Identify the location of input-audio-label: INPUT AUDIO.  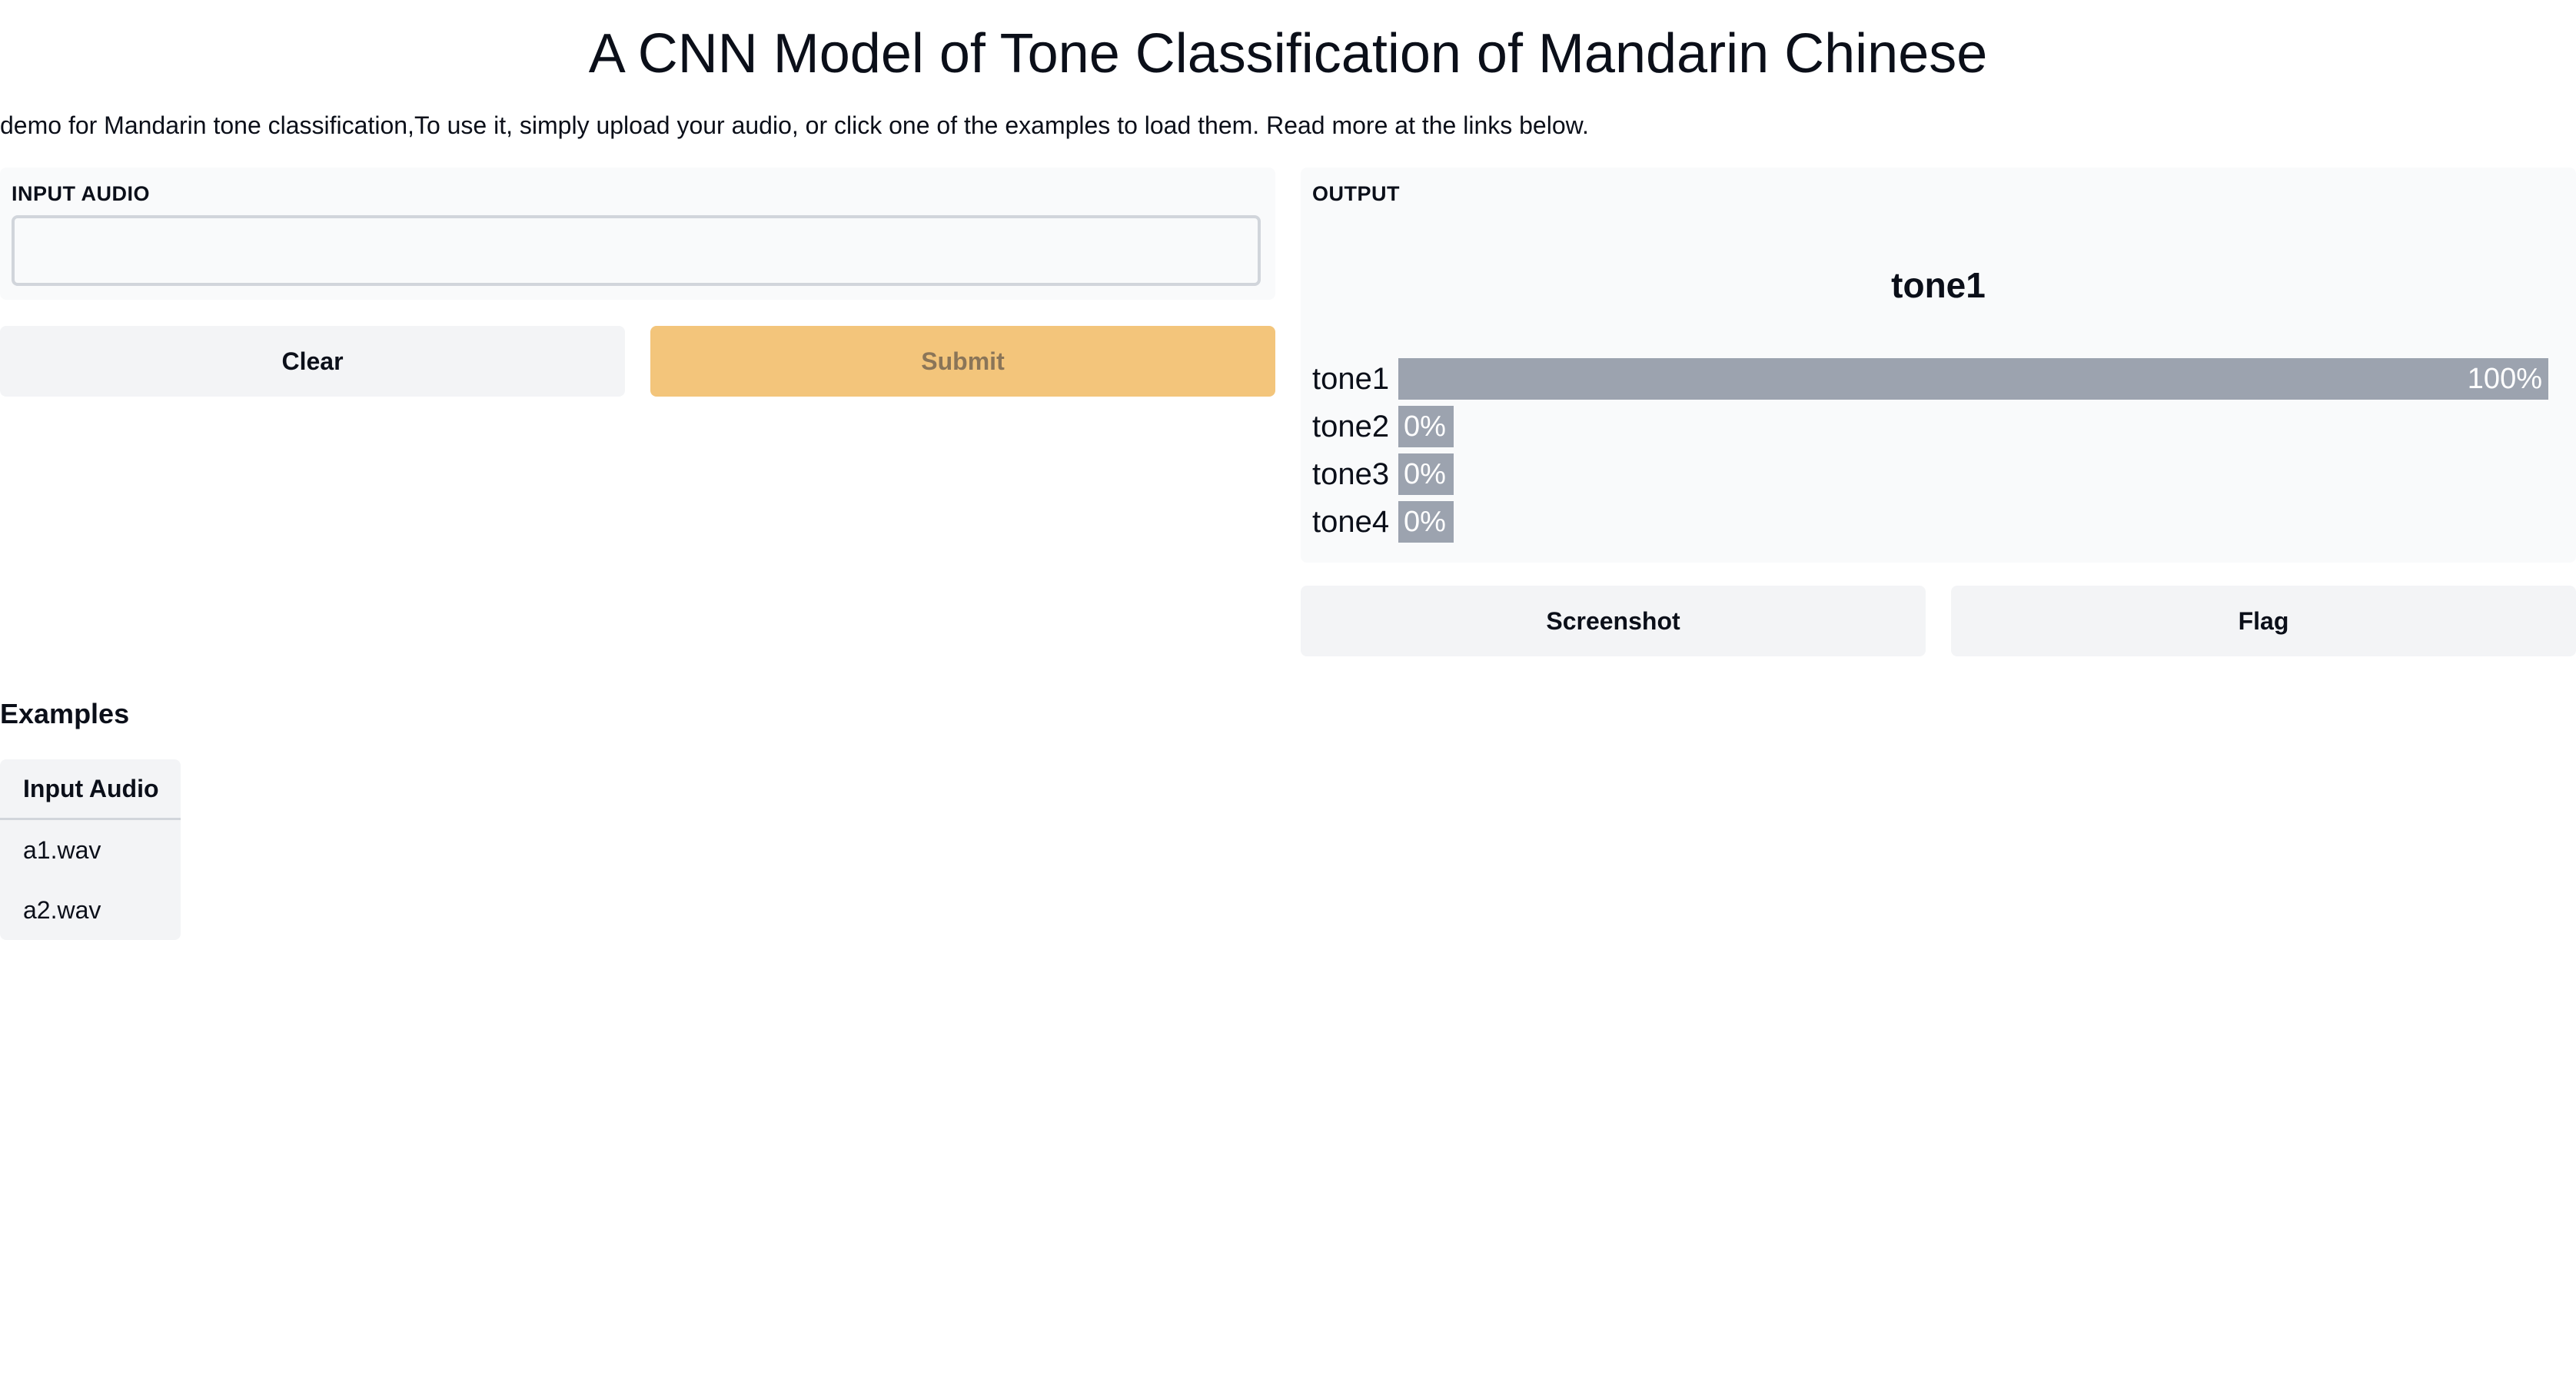
(81, 193).